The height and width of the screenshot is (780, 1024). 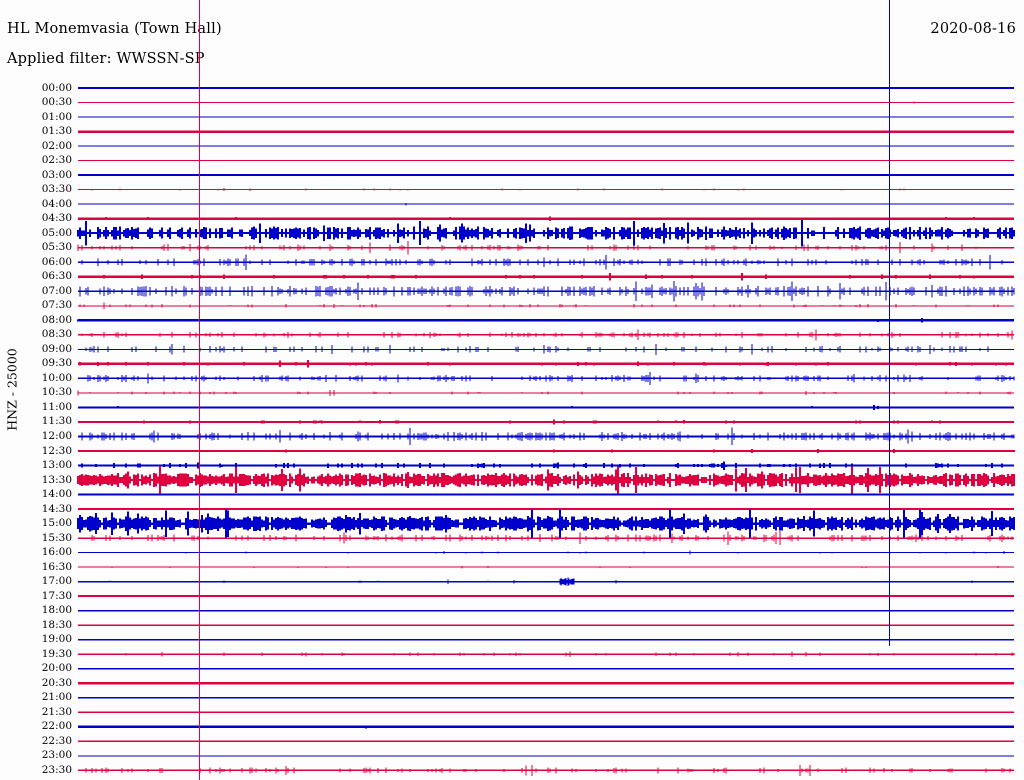 I want to click on marker-line-blue, so click(x=889, y=323).